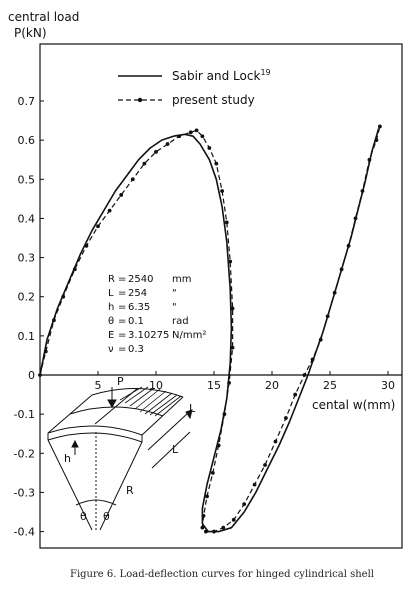 Image resolution: width=418 pixels, height=600 pixels. I want to click on param-symbol: R, so click(111, 279).